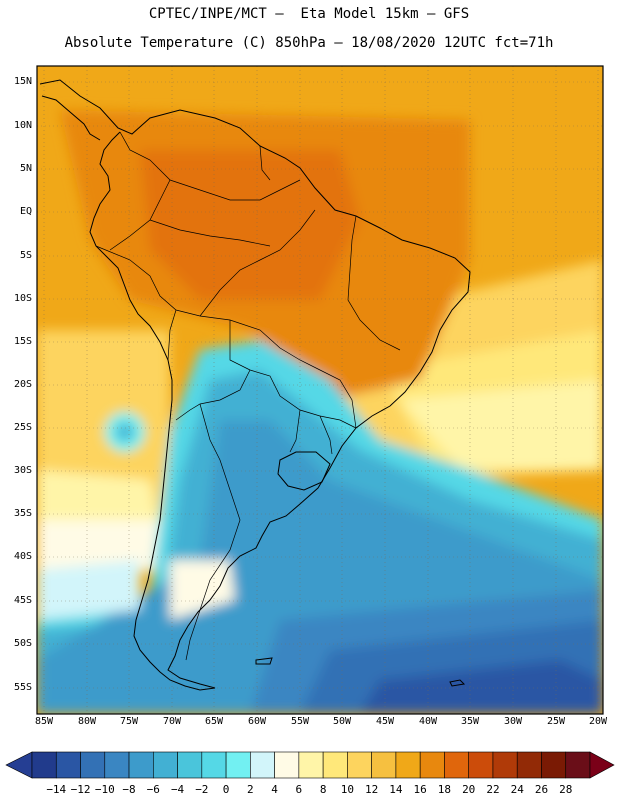 The image size is (618, 800). Describe the element at coordinates (25, 255) in the screenshot. I see `lat-label: 5S` at that location.